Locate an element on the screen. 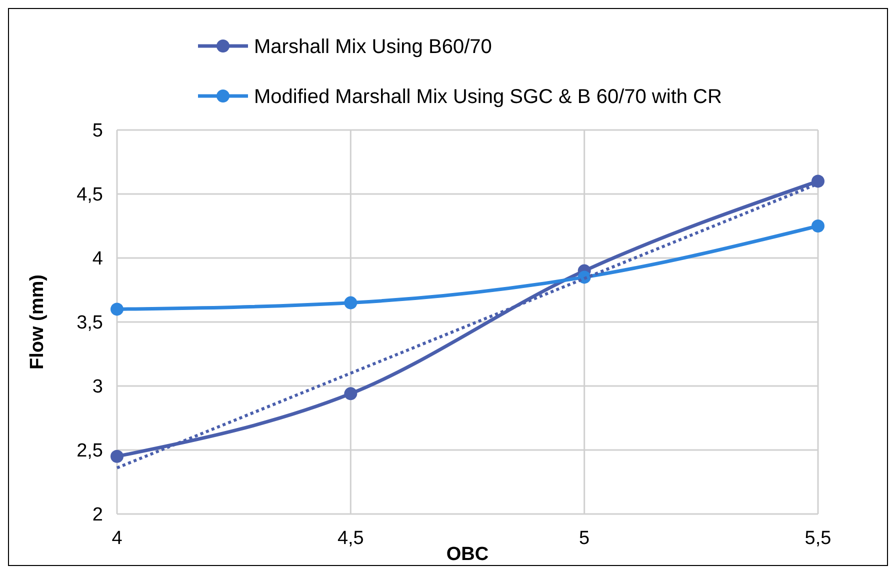 The width and height of the screenshot is (896, 574). y-tick-label: 3,5 is located at coordinates (89, 323).